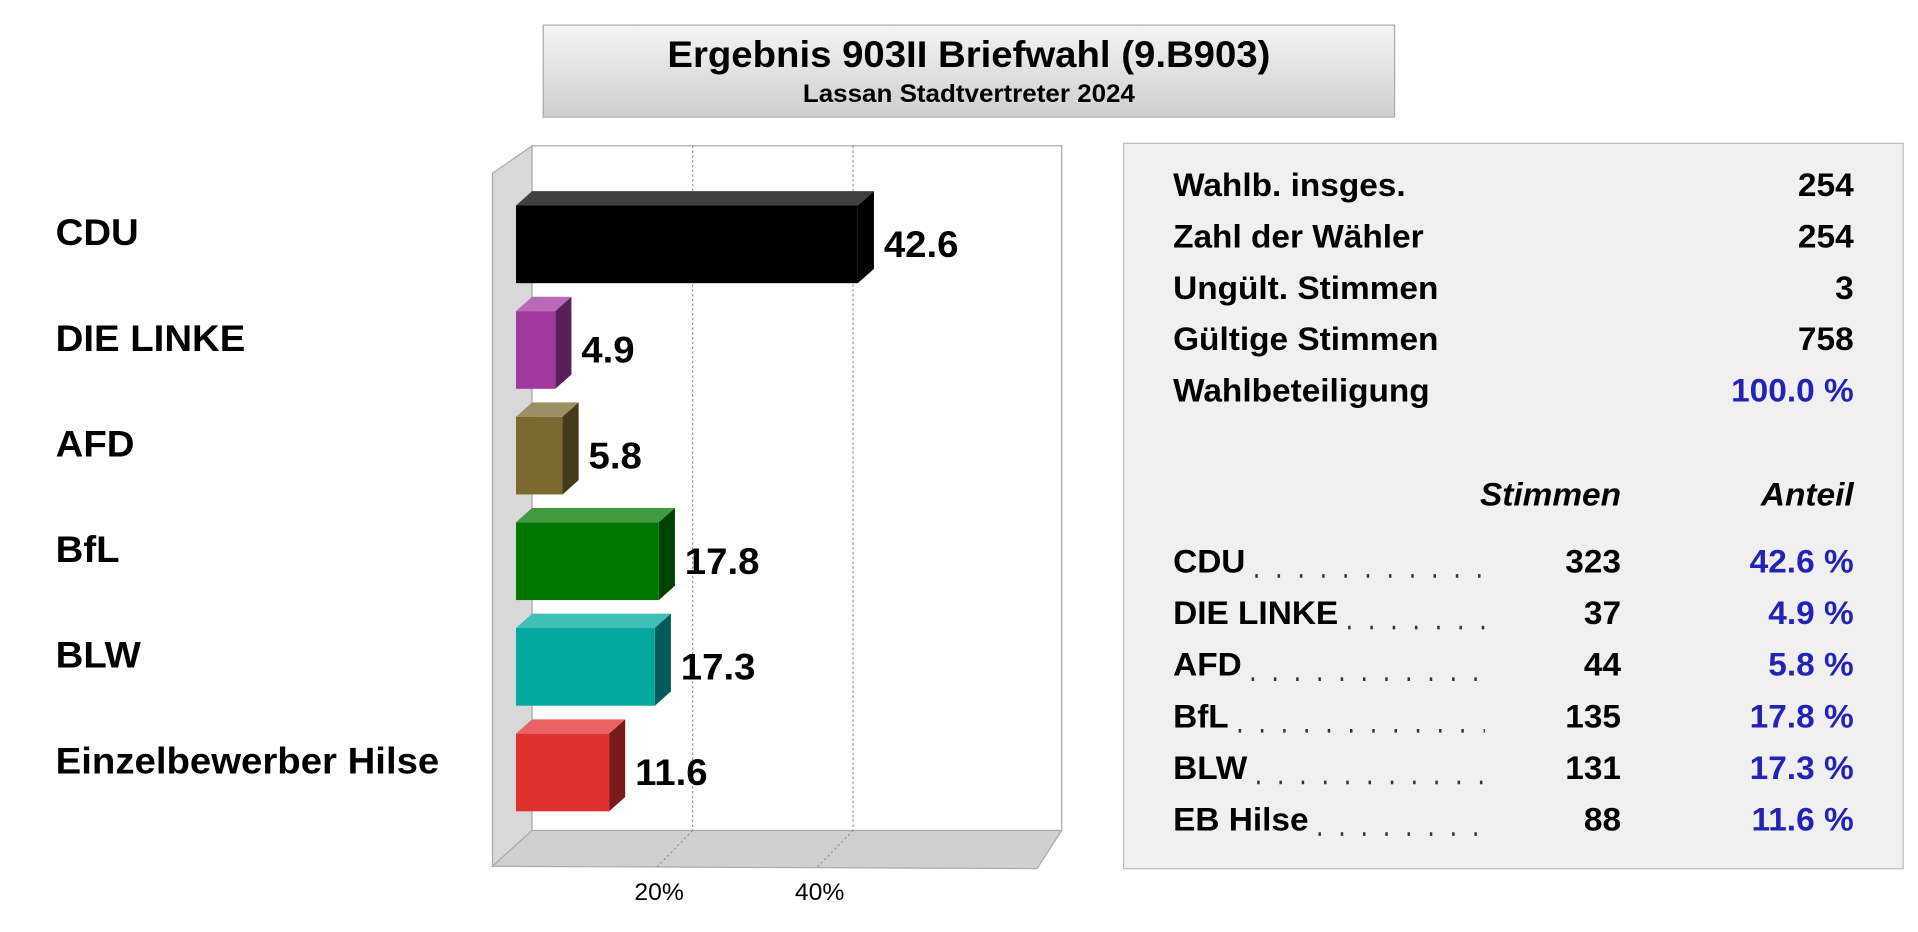 The image size is (1918, 932). What do you see at coordinates (607, 349) in the screenshot?
I see `data-label: 4.9` at bounding box center [607, 349].